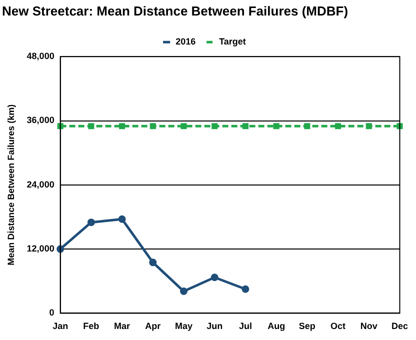  What do you see at coordinates (245, 326) in the screenshot?
I see `x-tick-label: Jul` at bounding box center [245, 326].